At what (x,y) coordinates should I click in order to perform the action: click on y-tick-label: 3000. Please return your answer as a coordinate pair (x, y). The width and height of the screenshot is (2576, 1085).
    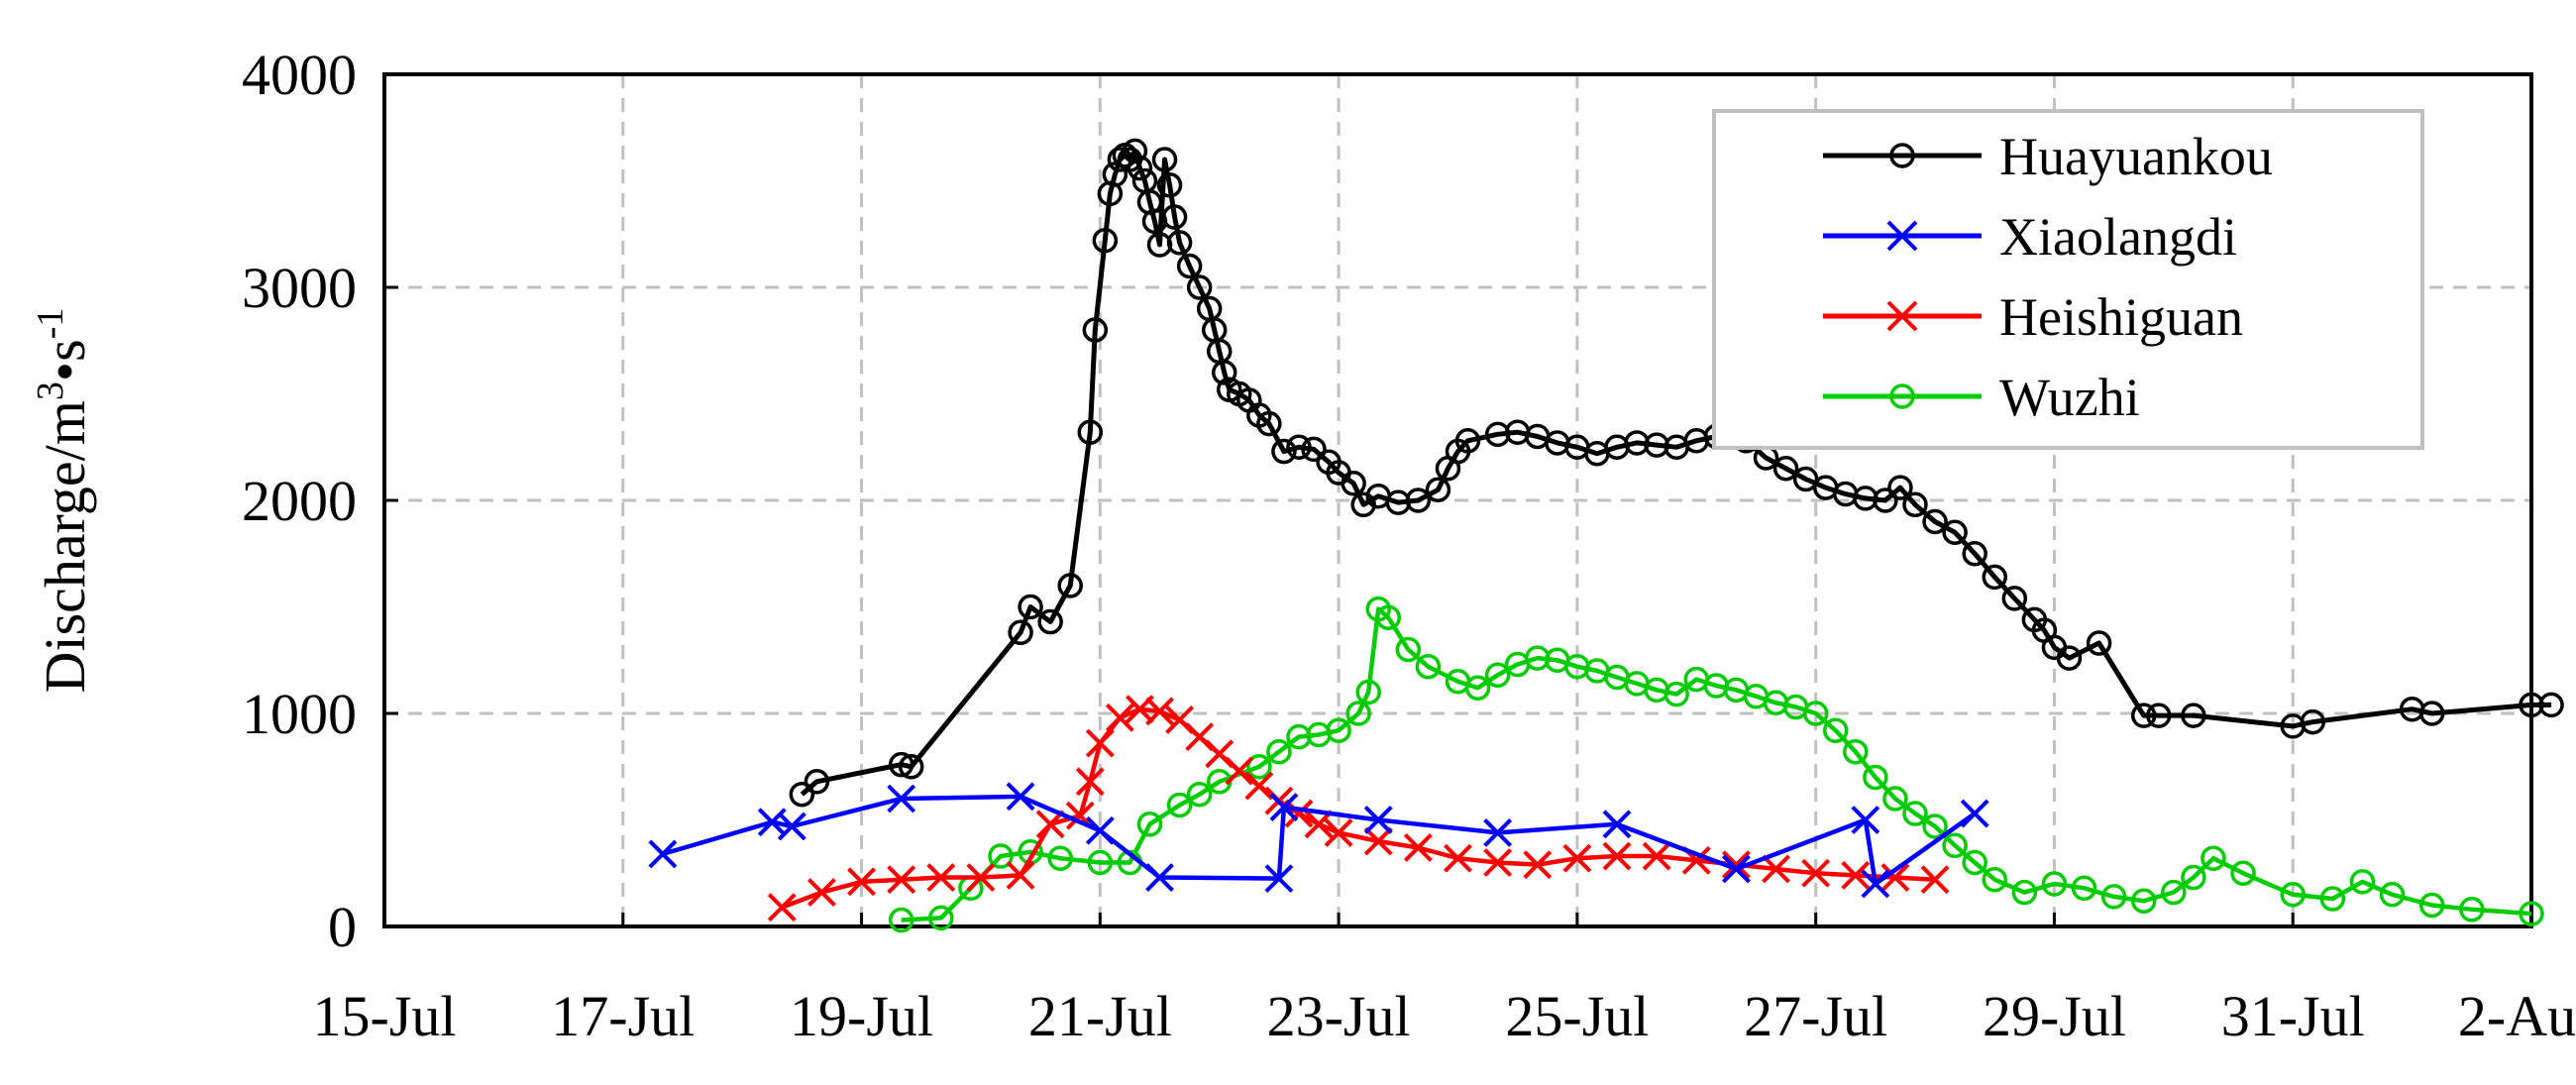
    Looking at the image, I should click on (299, 288).